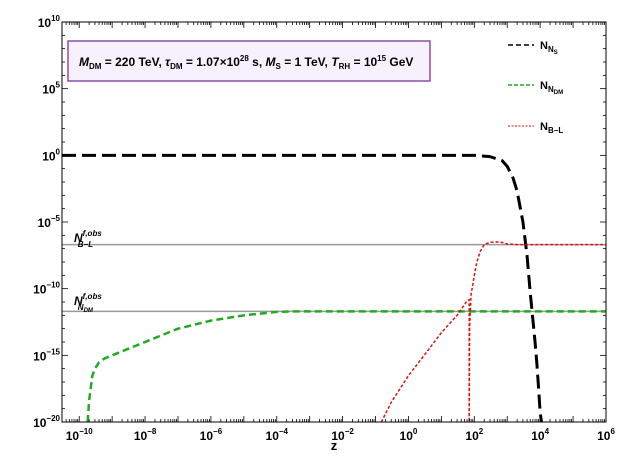 This screenshot has width=627, height=463. Describe the element at coordinates (88, 239) in the screenshot. I see `ref-label-bl: Nf,obs B−L` at that location.